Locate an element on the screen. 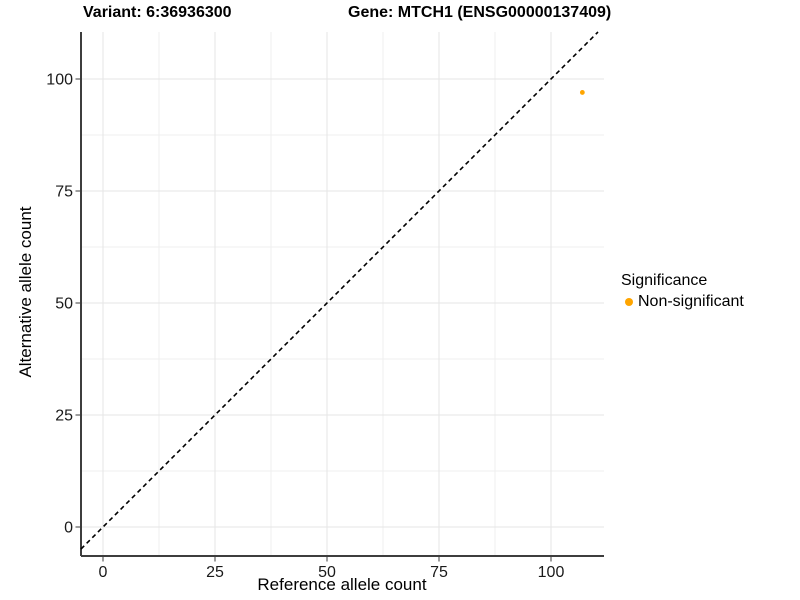  legend-entry-label: Non-significant is located at coordinates (691, 301).